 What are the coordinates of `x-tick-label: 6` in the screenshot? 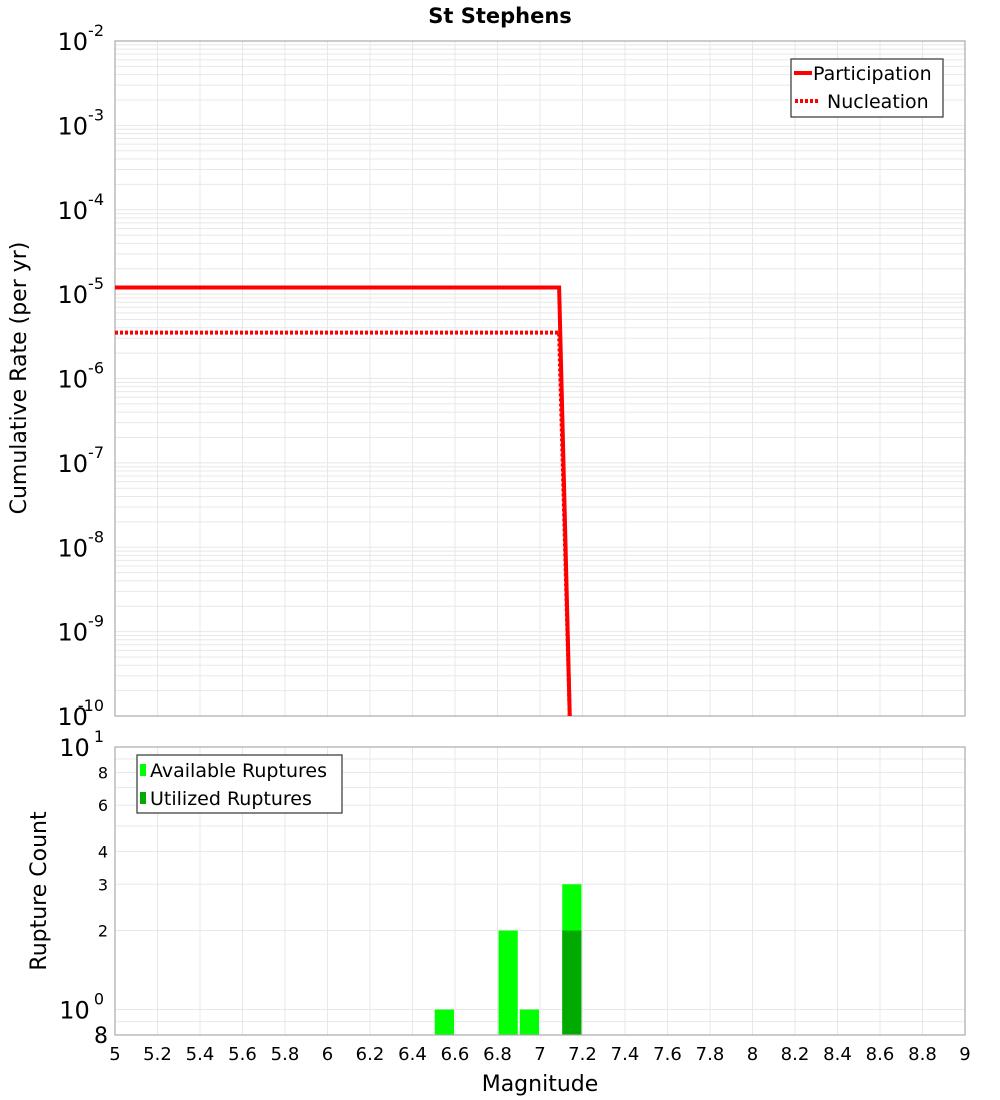 It's located at (327, 1054).